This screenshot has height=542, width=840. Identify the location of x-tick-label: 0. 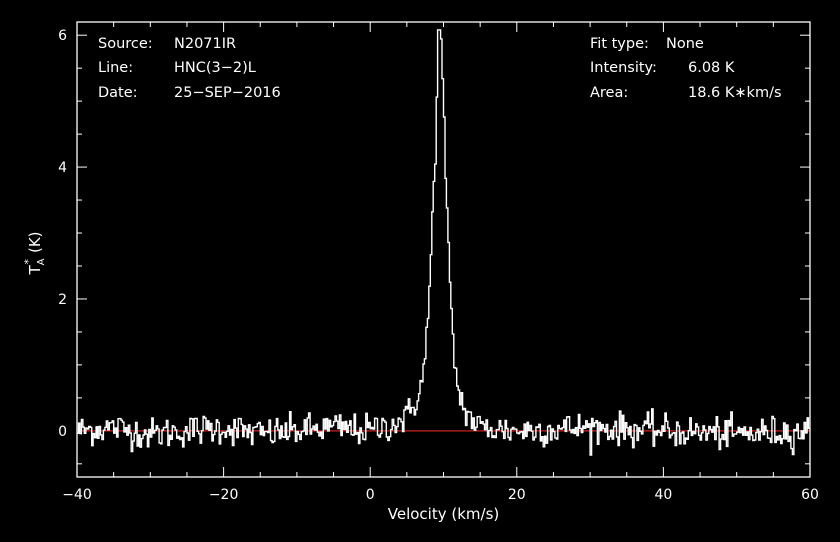
(370, 495).